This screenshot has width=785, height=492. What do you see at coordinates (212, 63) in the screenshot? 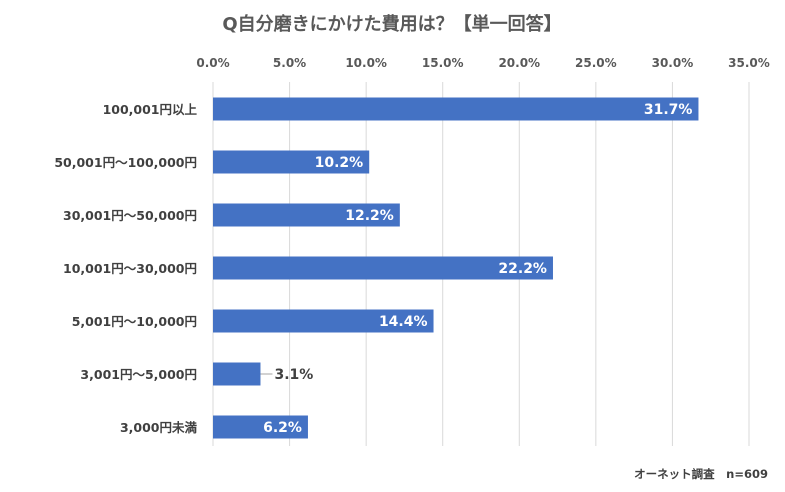
I see `x-tick-label: 0.0%` at bounding box center [212, 63].